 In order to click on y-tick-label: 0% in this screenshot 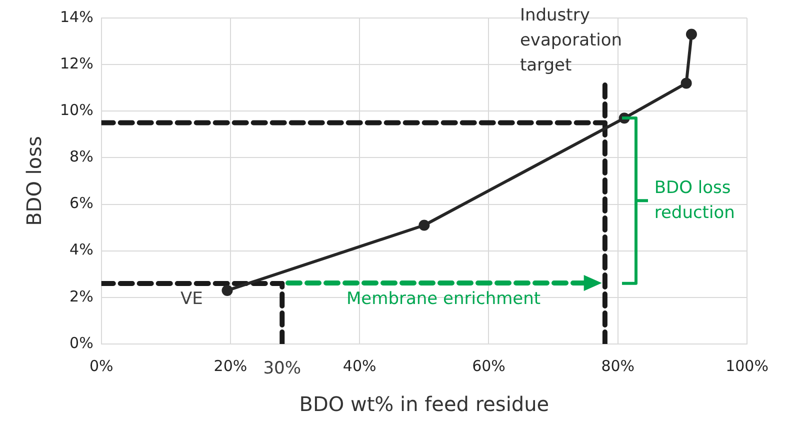, I will do `click(82, 343)`.